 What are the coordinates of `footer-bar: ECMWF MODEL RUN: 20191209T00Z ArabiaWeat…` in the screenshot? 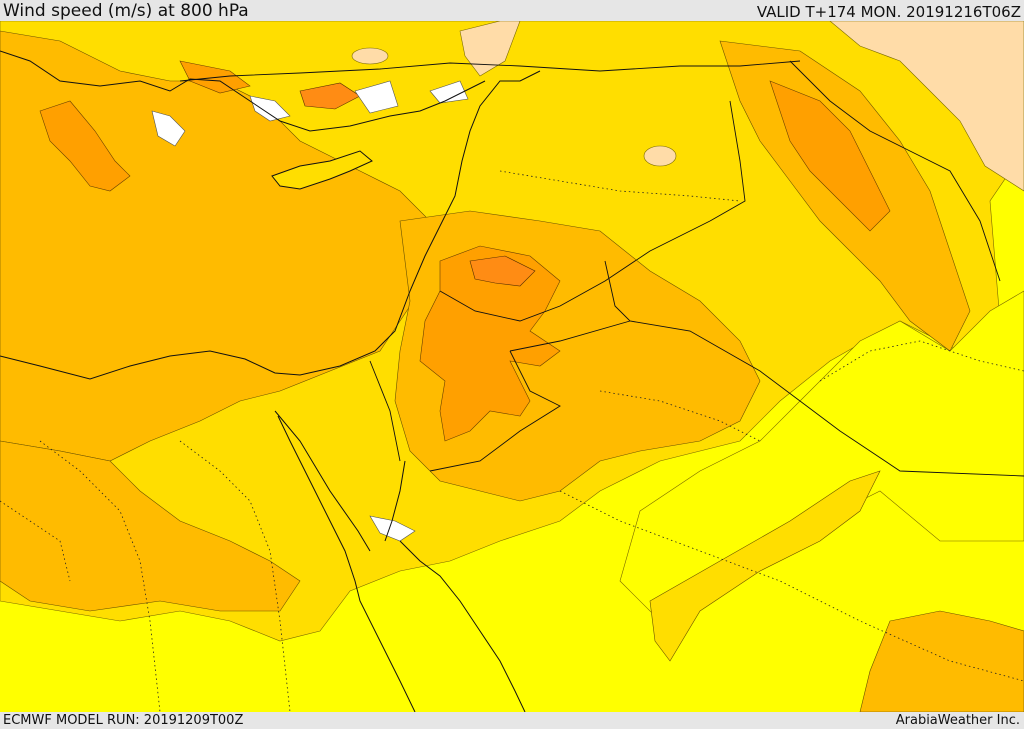 It's located at (512, 720).